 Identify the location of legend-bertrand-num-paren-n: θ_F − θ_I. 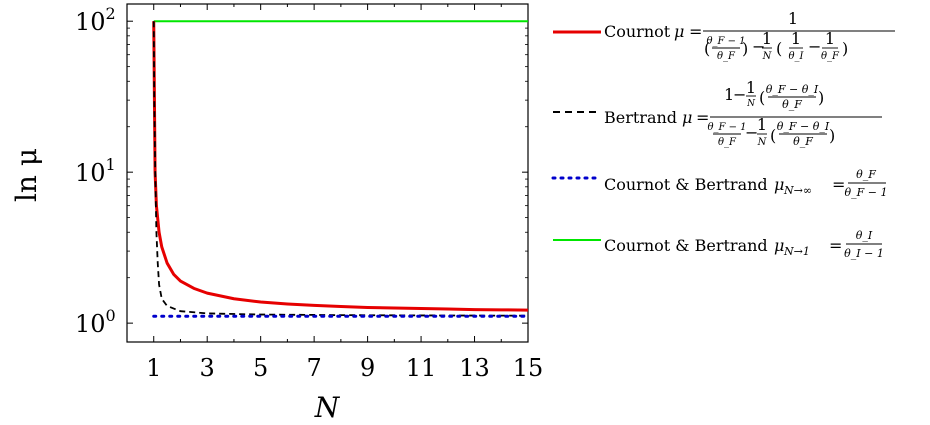
(792, 89).